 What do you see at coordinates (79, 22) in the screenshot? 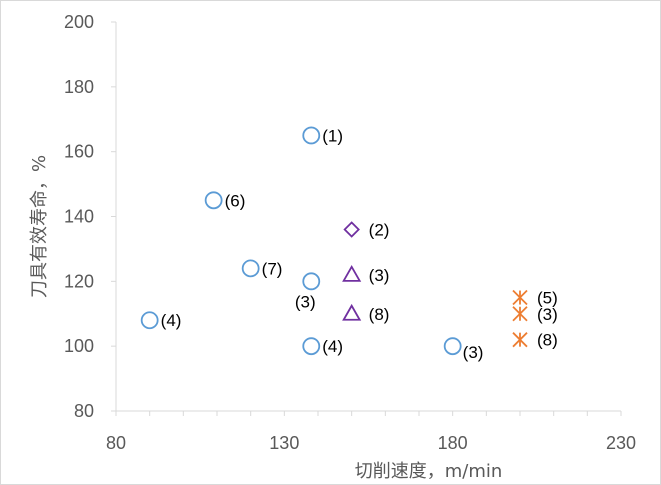
I see `y-tick-label: 200` at bounding box center [79, 22].